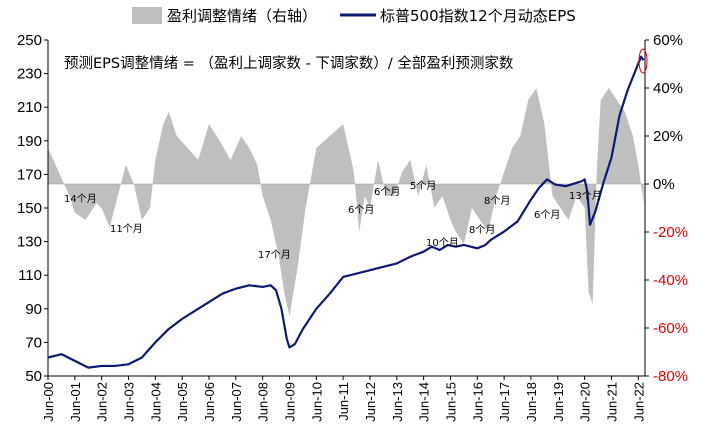 This screenshot has height=444, width=702. What do you see at coordinates (424, 402) in the screenshot?
I see `x-tick-label: Jun-14` at bounding box center [424, 402].